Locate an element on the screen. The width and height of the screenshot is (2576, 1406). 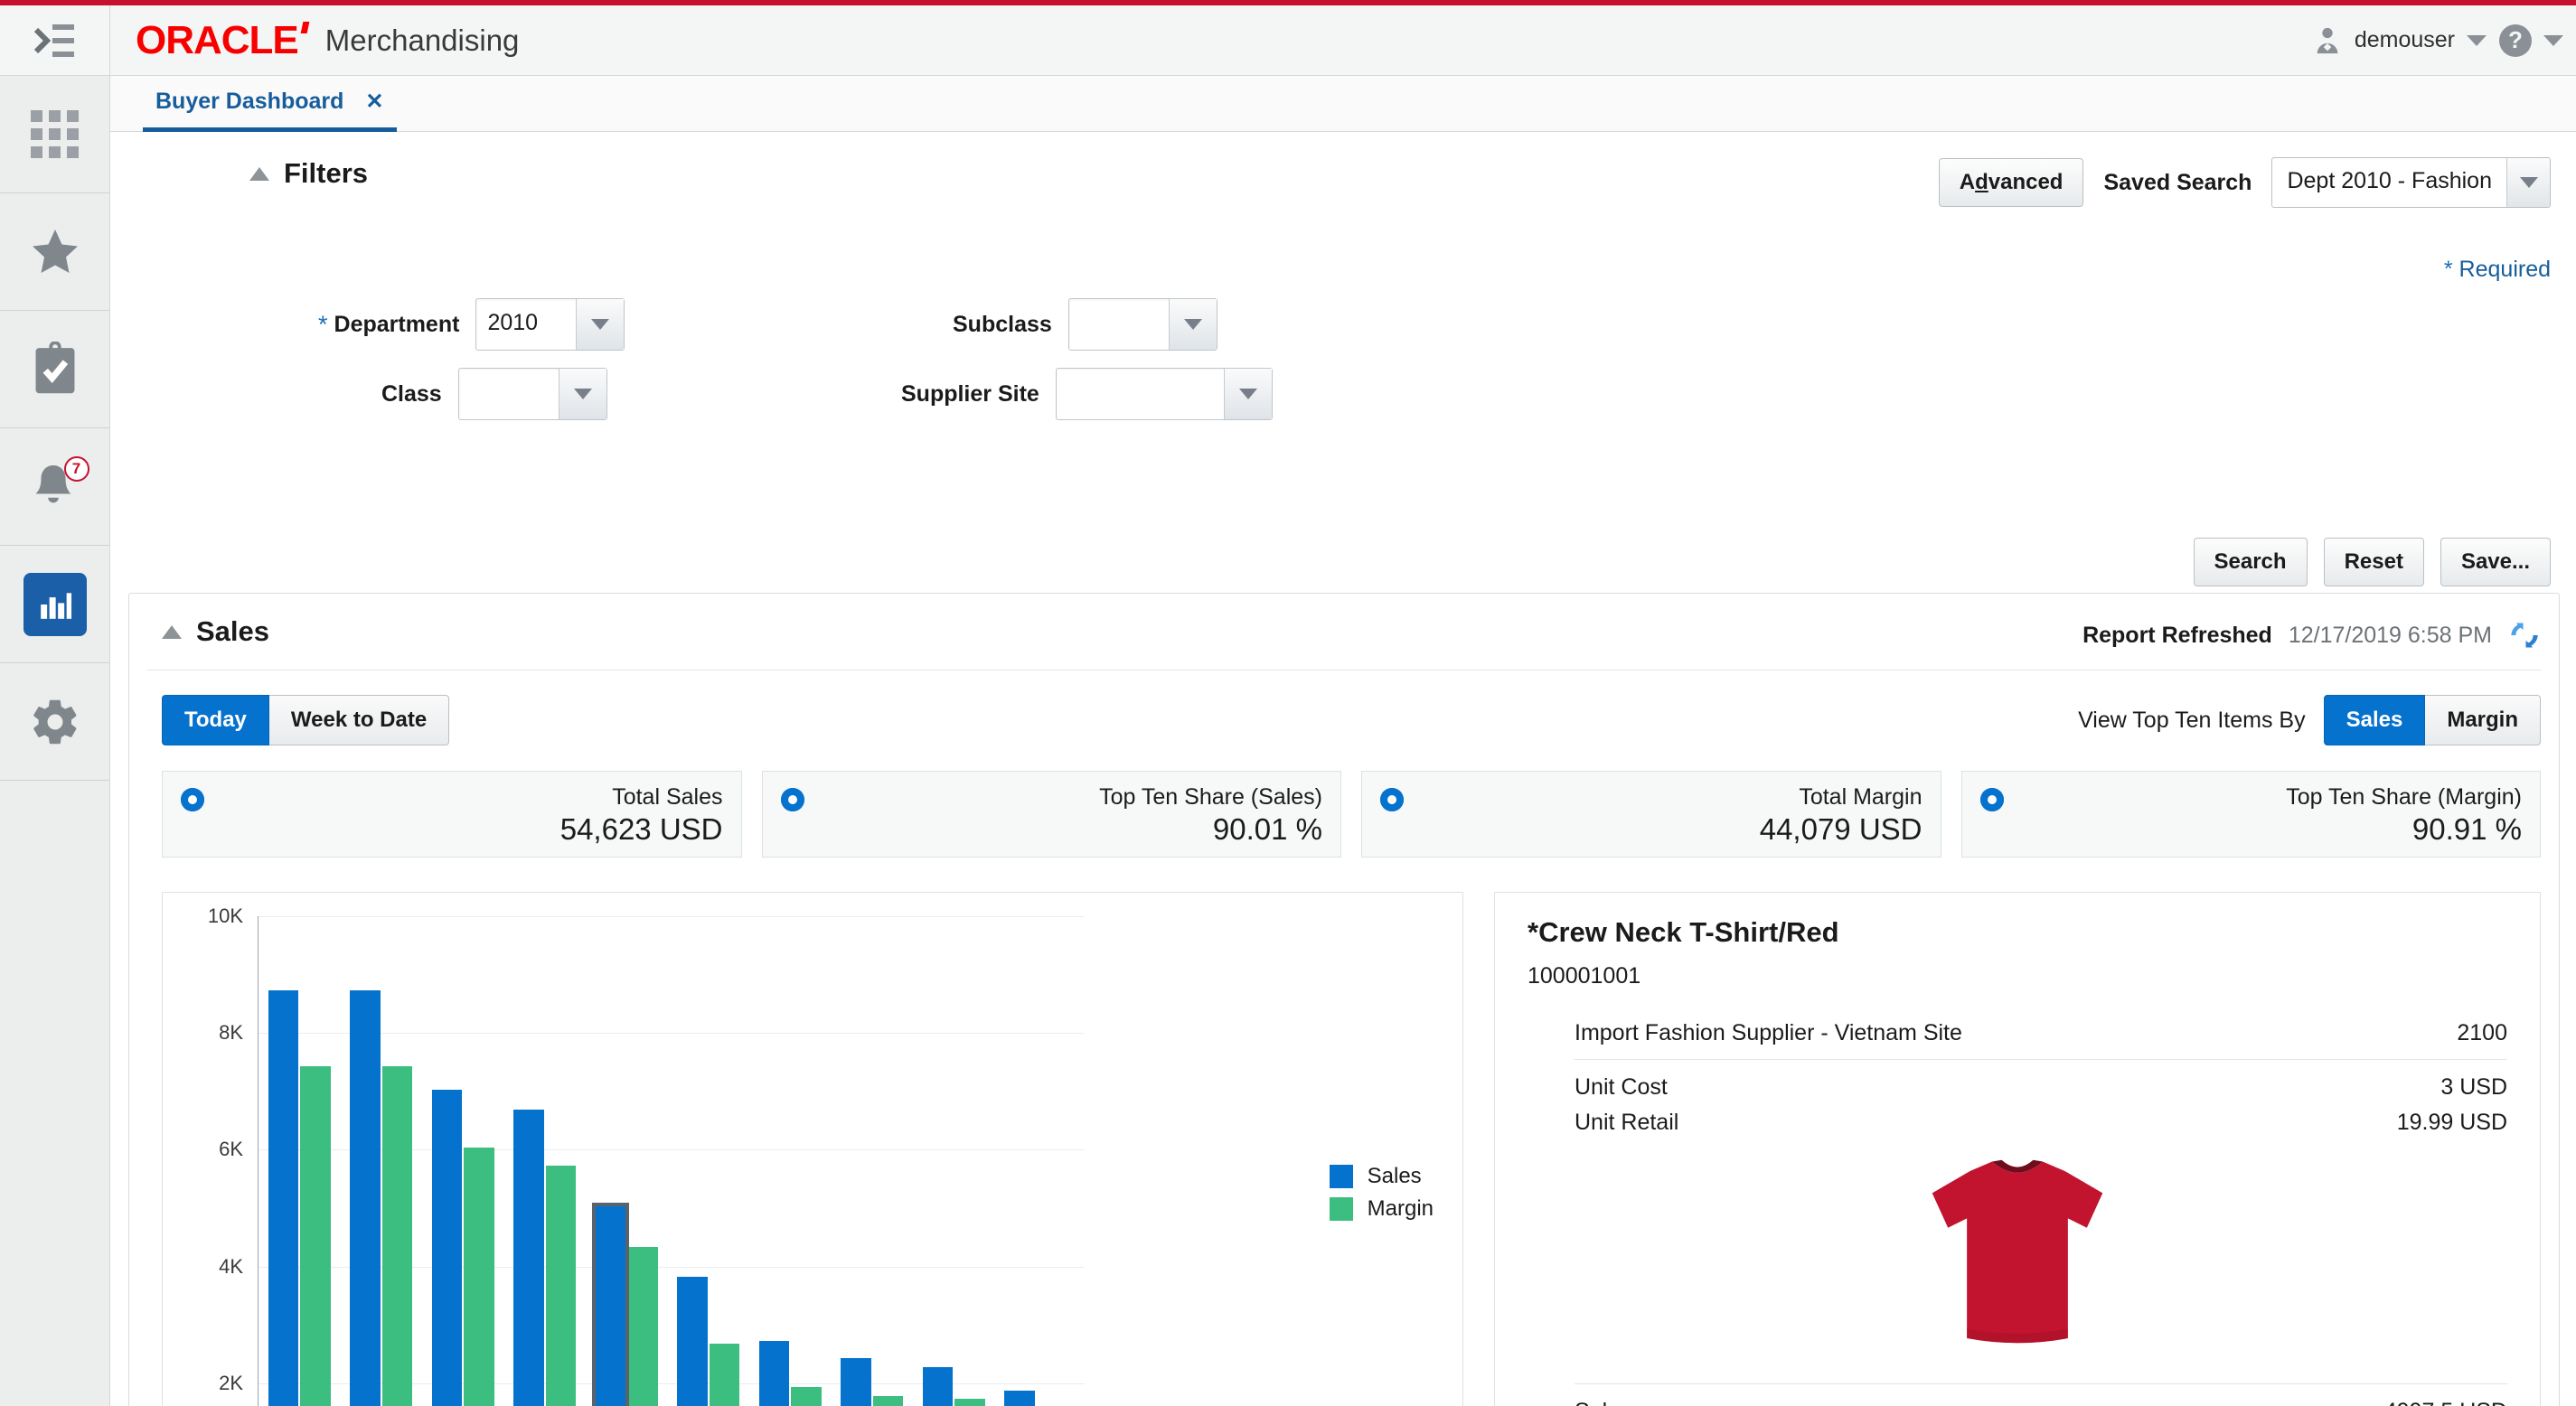
header-right: demouser ? is located at coordinates (2444, 40).